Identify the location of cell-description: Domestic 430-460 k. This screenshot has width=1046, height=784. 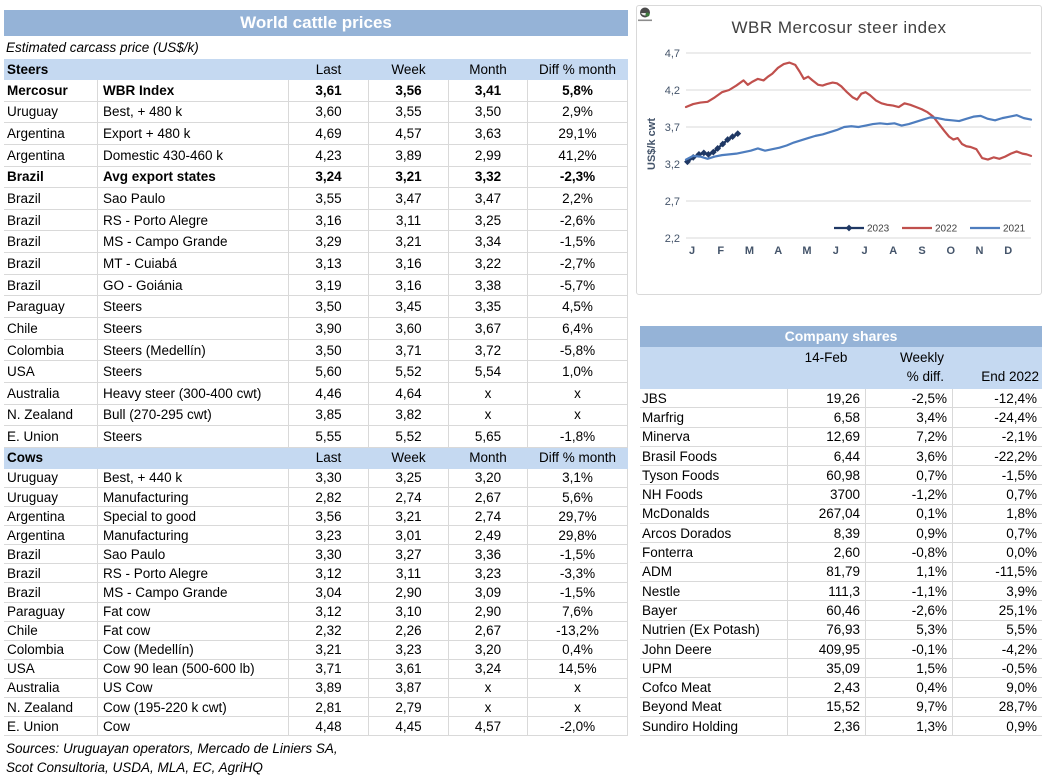
(192, 155).